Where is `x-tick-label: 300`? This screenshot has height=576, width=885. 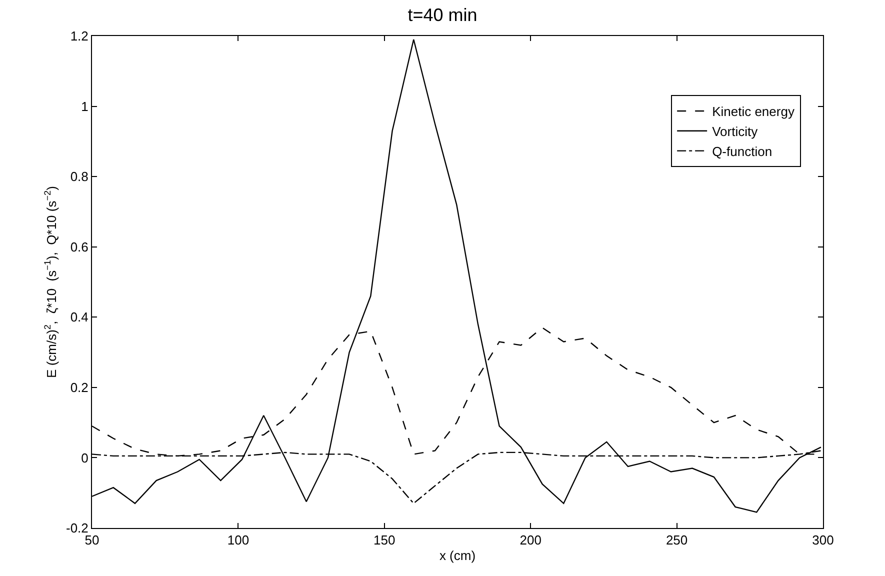
x-tick-label: 300 is located at coordinates (823, 540).